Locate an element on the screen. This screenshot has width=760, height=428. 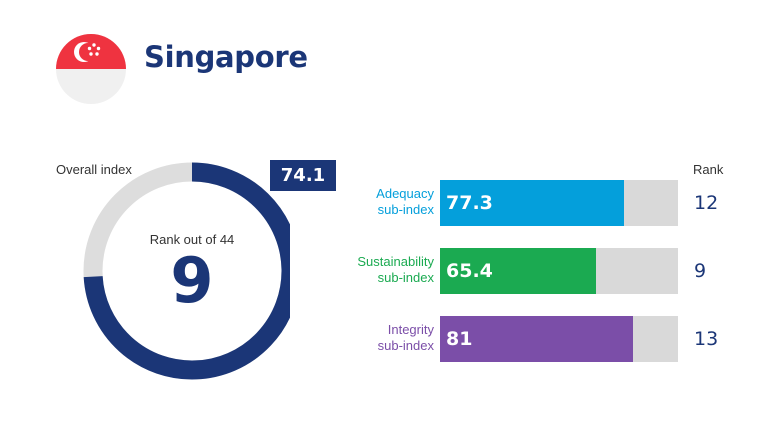
bar-row-integrity: Integrity sub-index 81 13 is located at coordinates (540, 340).